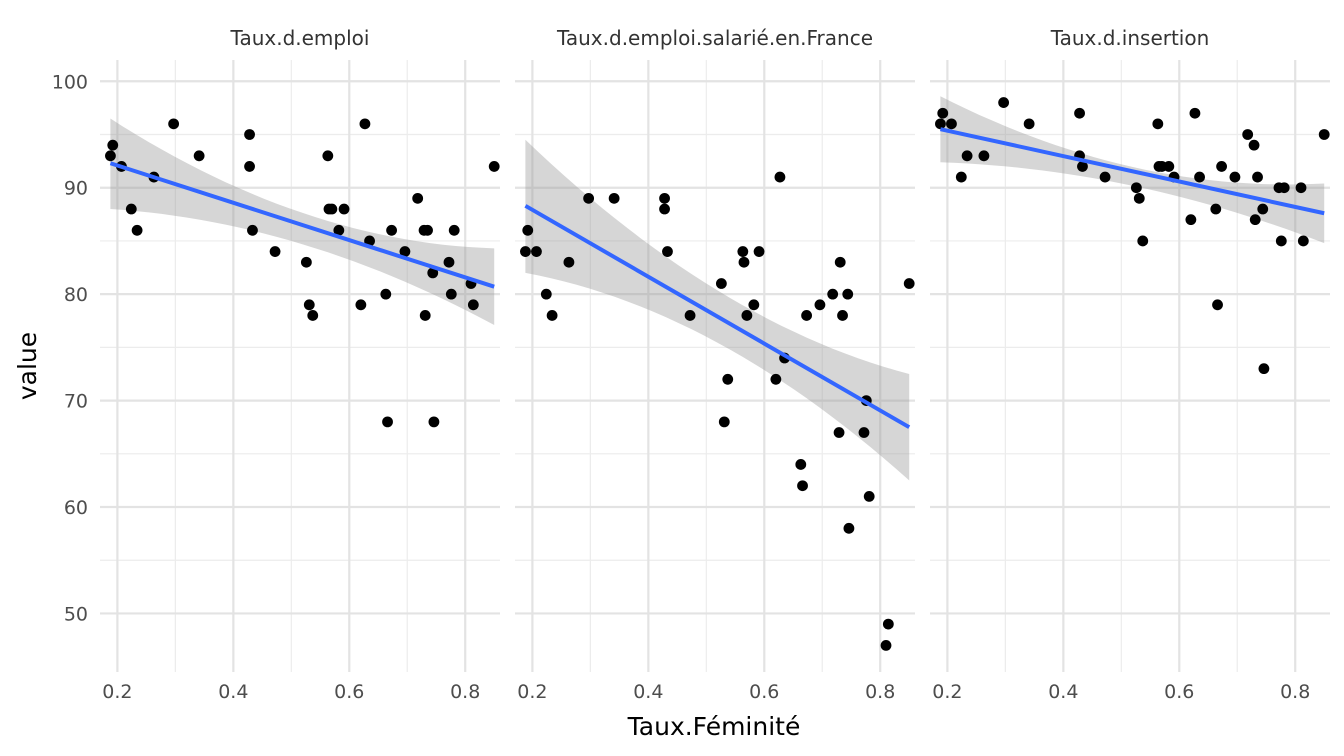 The height and width of the screenshot is (756, 1344). What do you see at coordinates (300, 38) in the screenshot?
I see `panel-title: Taux.d.emploi` at bounding box center [300, 38].